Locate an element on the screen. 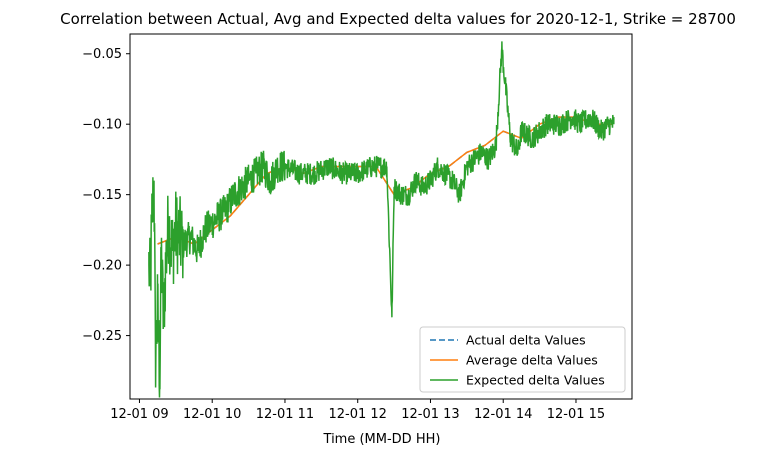  x-tick-label: 12-01 12 is located at coordinates (357, 414).